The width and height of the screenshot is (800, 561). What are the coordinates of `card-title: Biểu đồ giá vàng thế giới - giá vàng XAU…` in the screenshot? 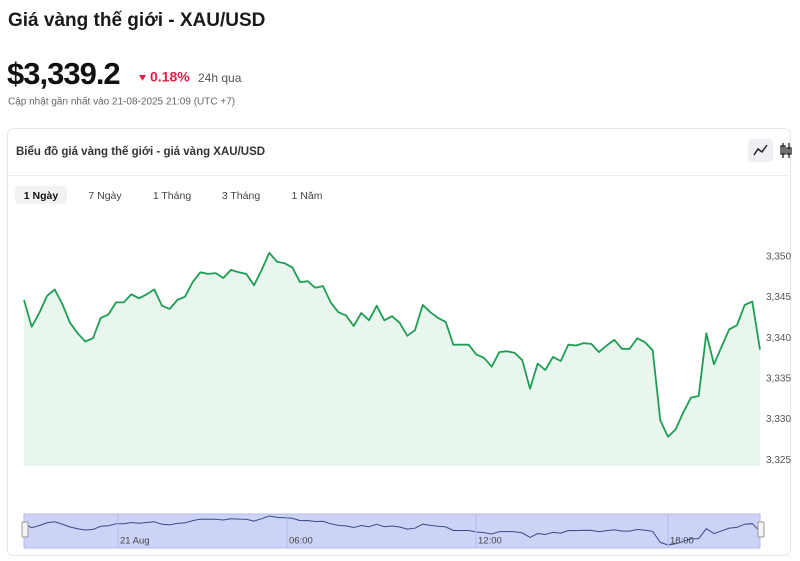 It's located at (140, 152).